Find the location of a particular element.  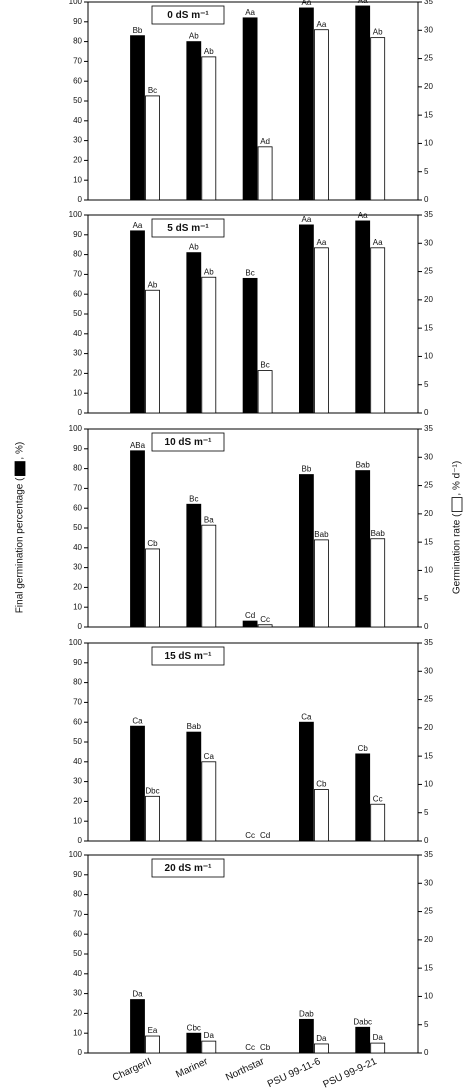

y2-axis-label-swatch is located at coordinates (457, 504).